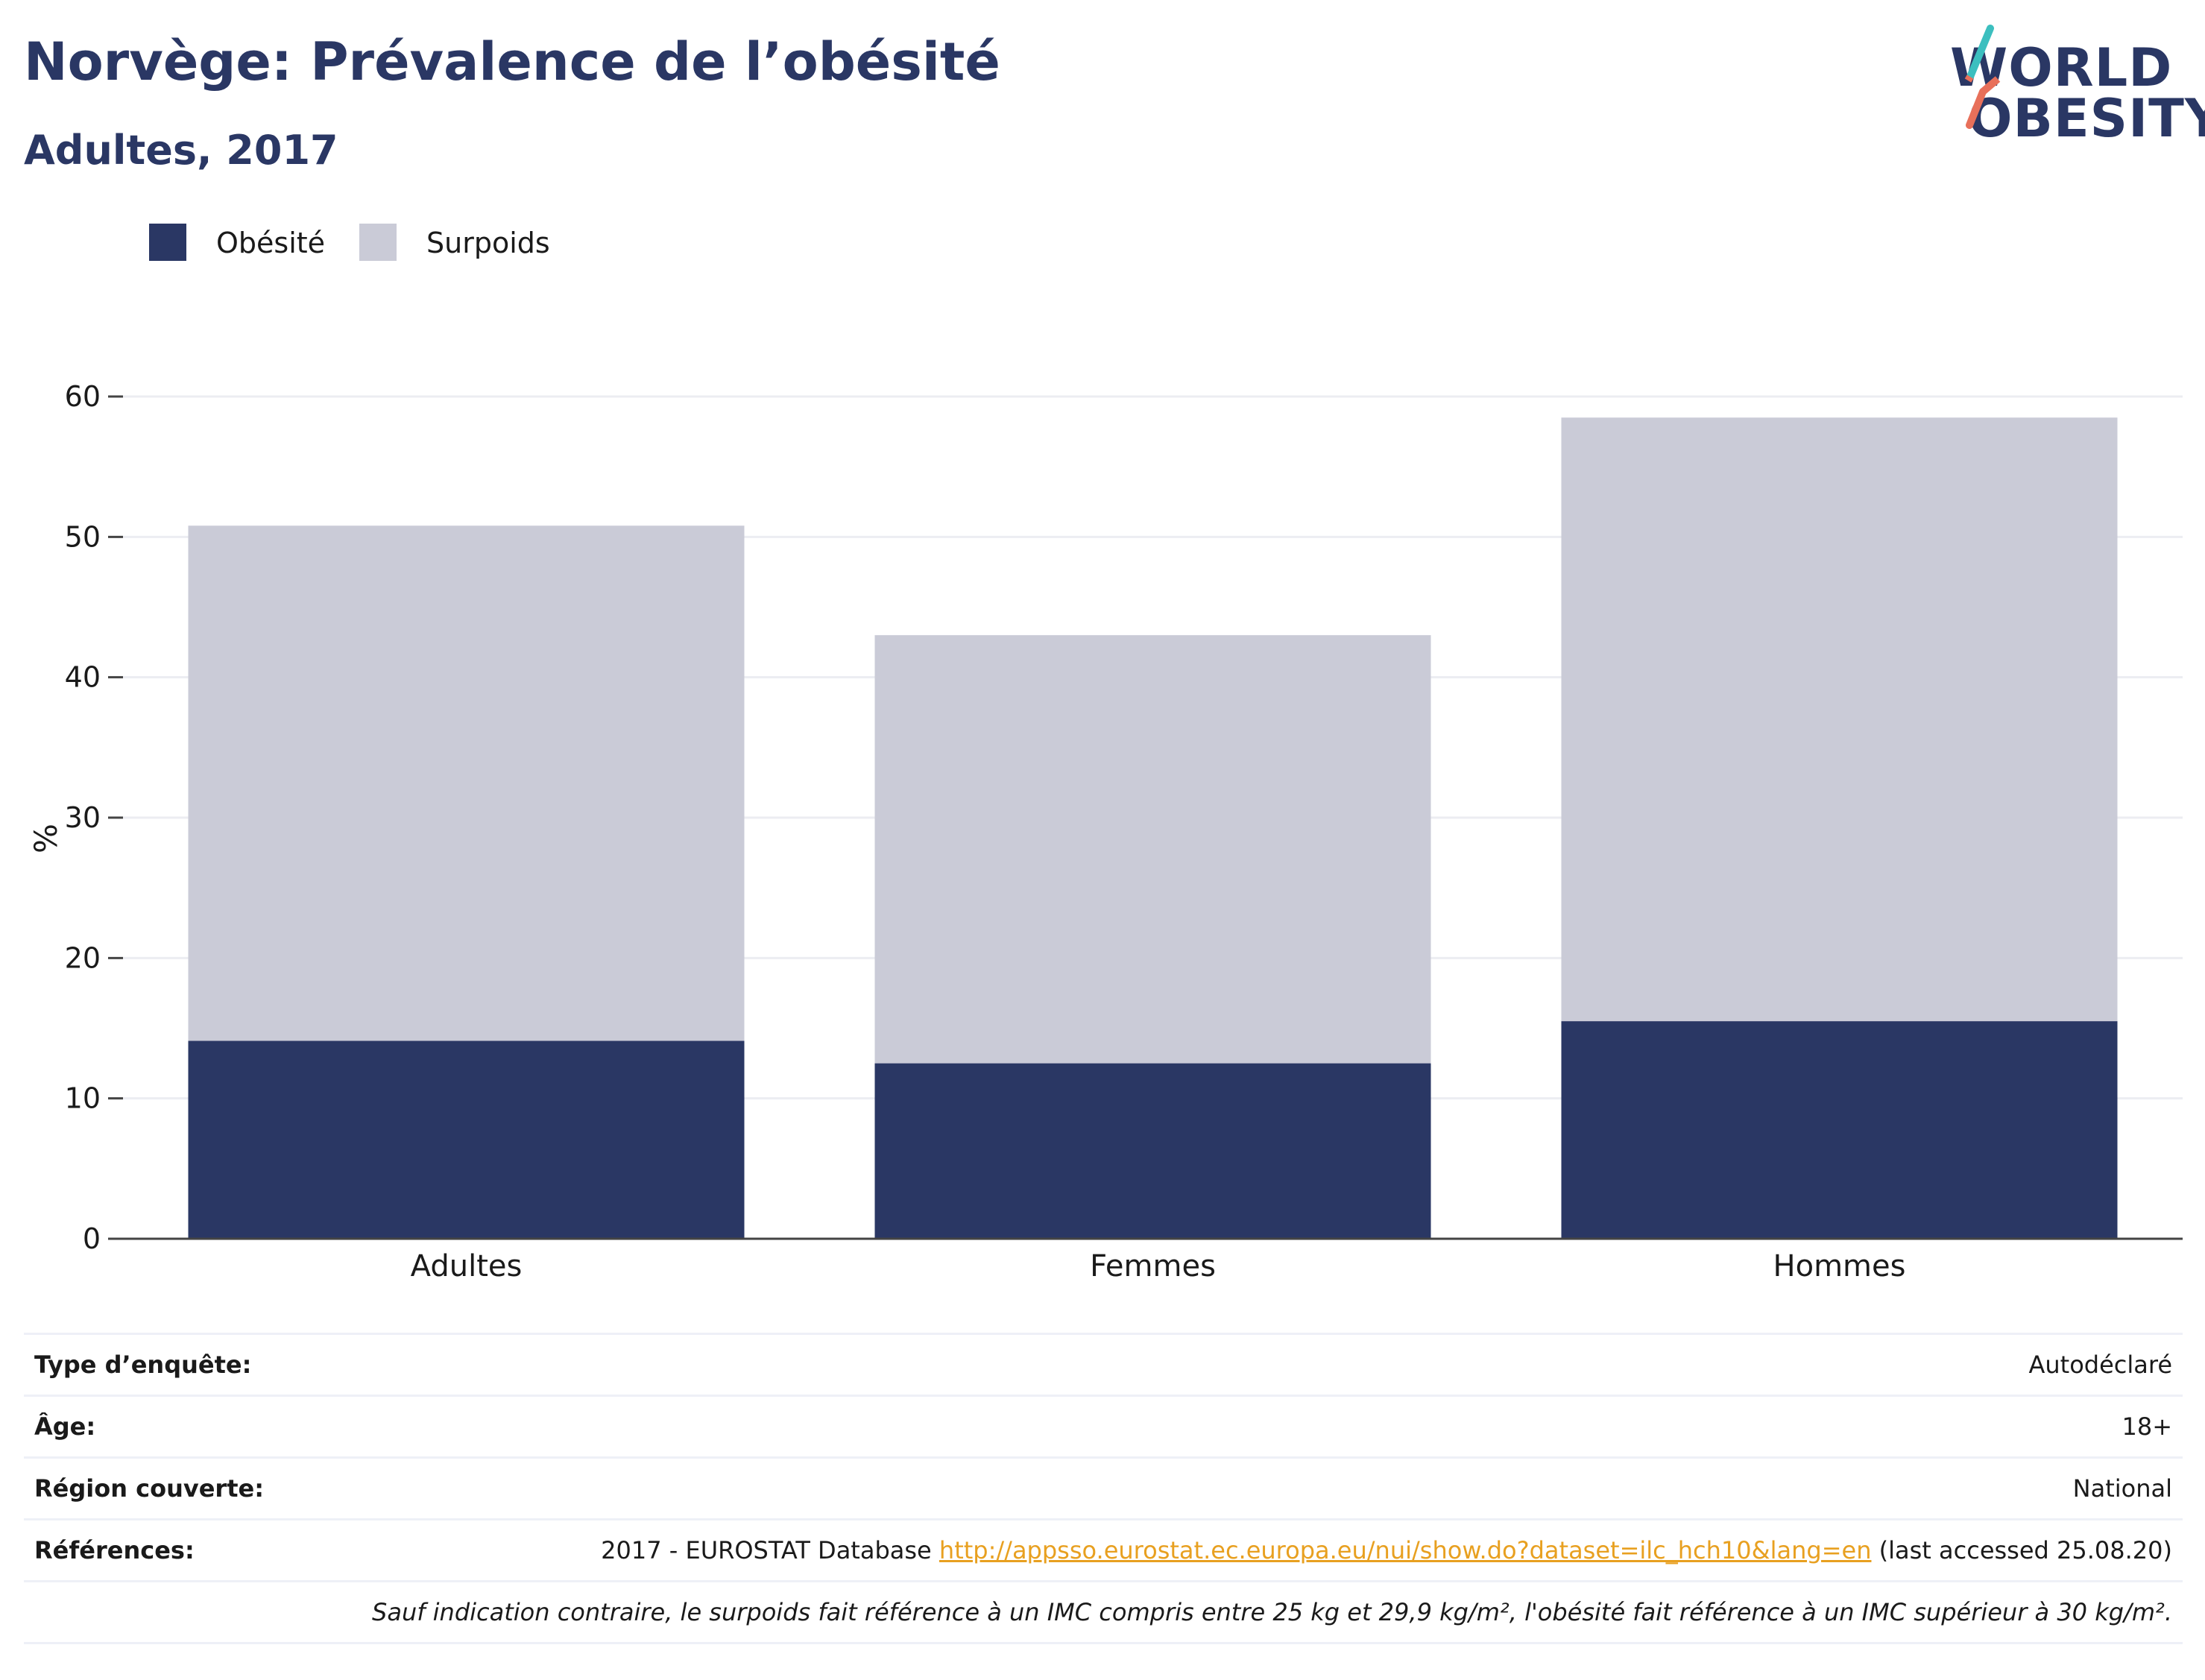 Image resolution: width=2205 pixels, height=1680 pixels. What do you see at coordinates (83, 536) in the screenshot?
I see `y-tick-label: 50` at bounding box center [83, 536].